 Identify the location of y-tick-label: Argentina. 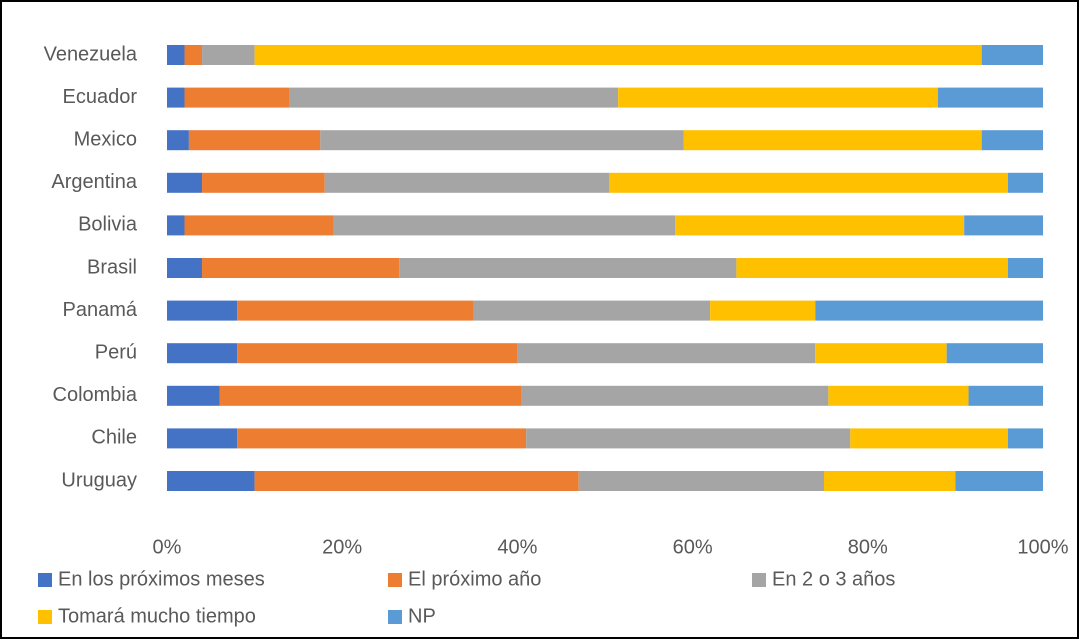
(94, 182).